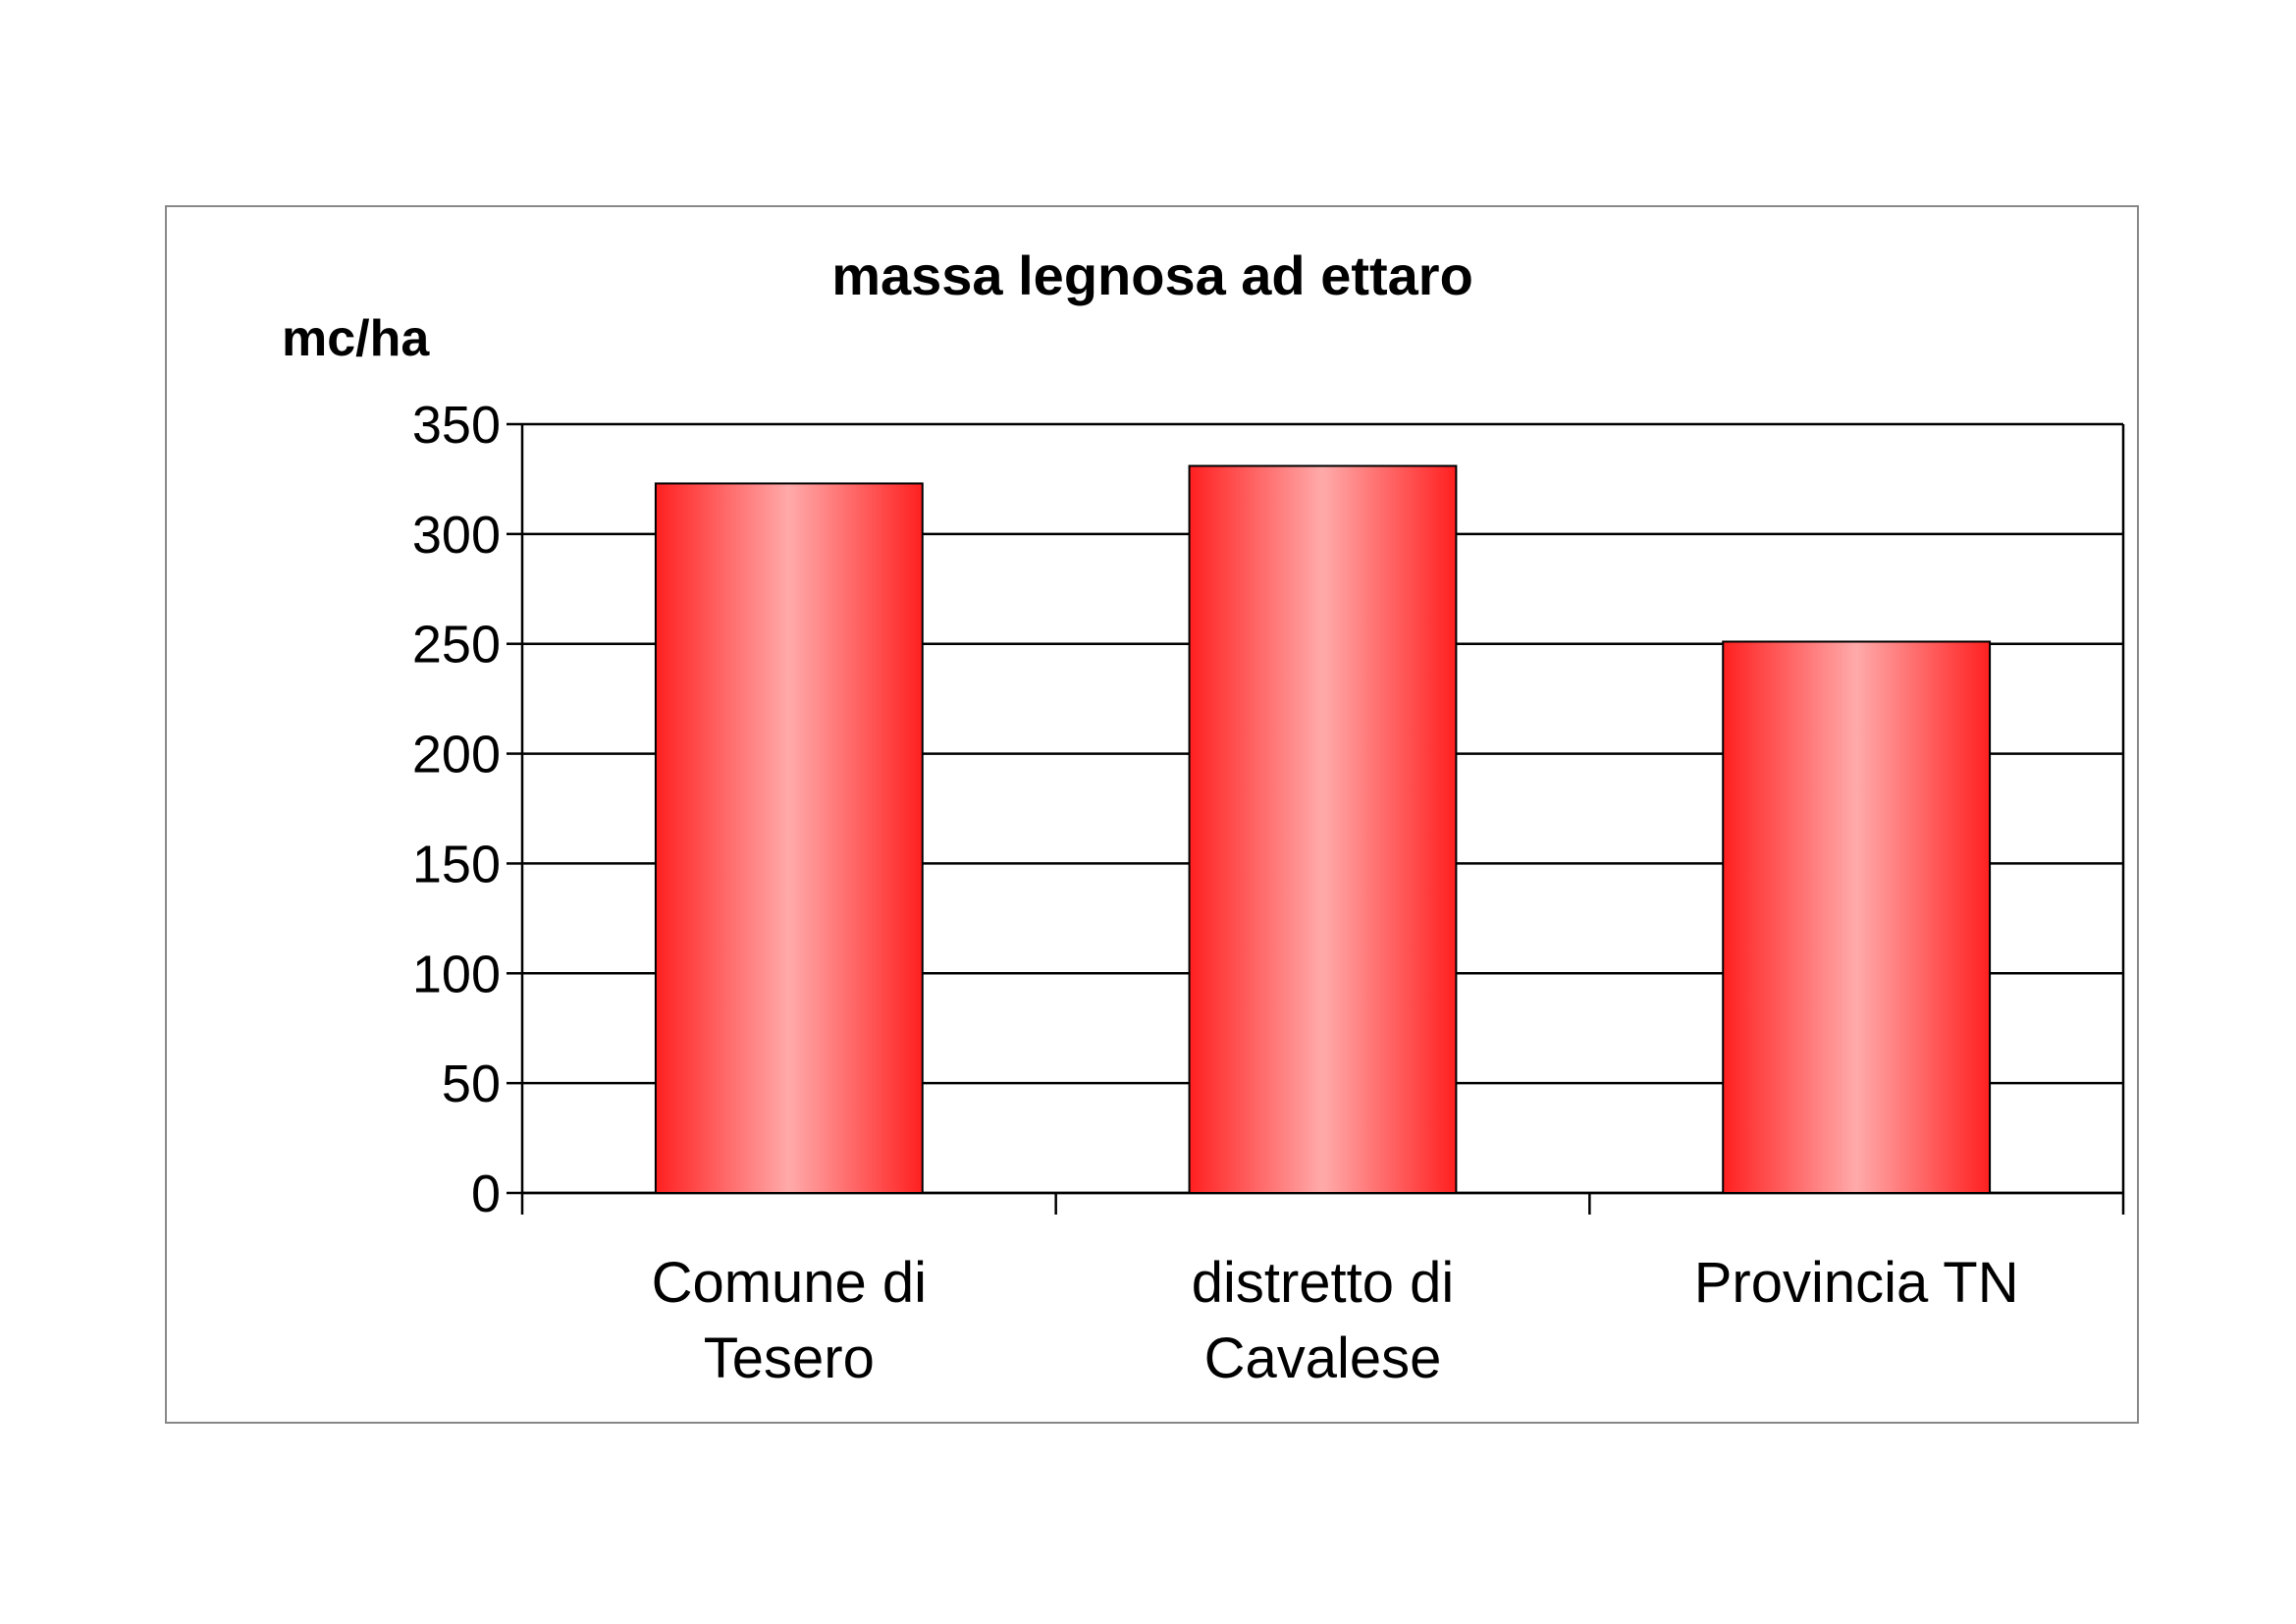  What do you see at coordinates (456, 755) in the screenshot?
I see `y-tick-label: 200` at bounding box center [456, 755].